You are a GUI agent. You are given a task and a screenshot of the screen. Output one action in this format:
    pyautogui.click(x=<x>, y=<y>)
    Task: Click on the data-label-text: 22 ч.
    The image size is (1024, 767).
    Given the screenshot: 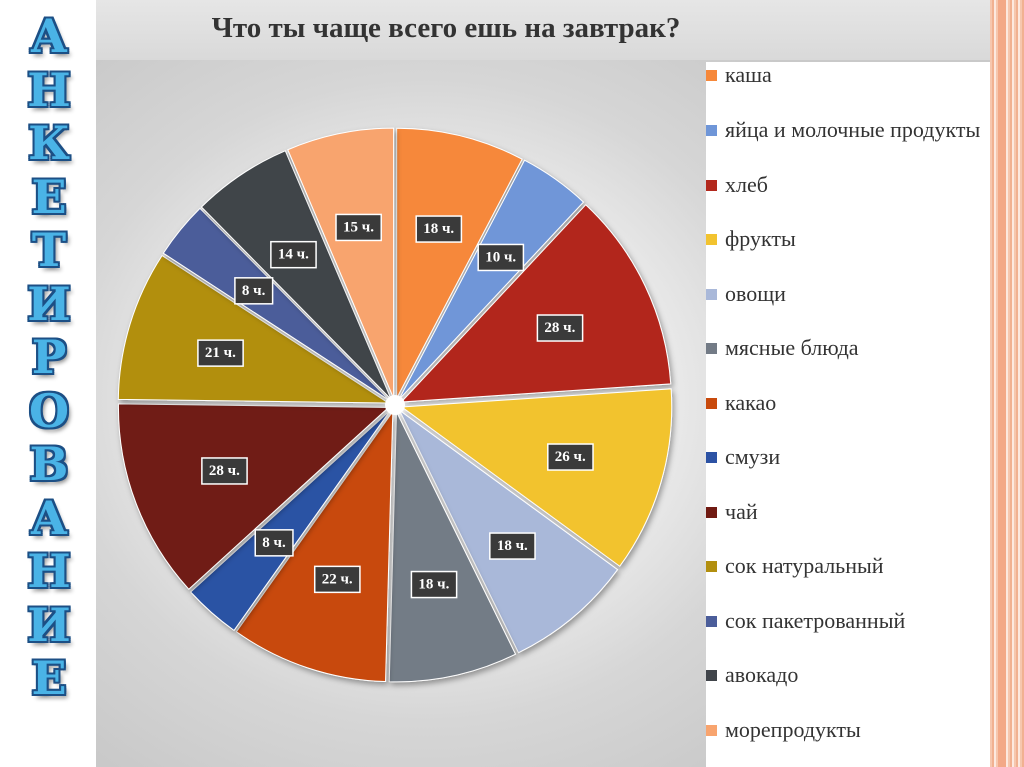 What is the action you would take?
    pyautogui.click(x=337, y=579)
    